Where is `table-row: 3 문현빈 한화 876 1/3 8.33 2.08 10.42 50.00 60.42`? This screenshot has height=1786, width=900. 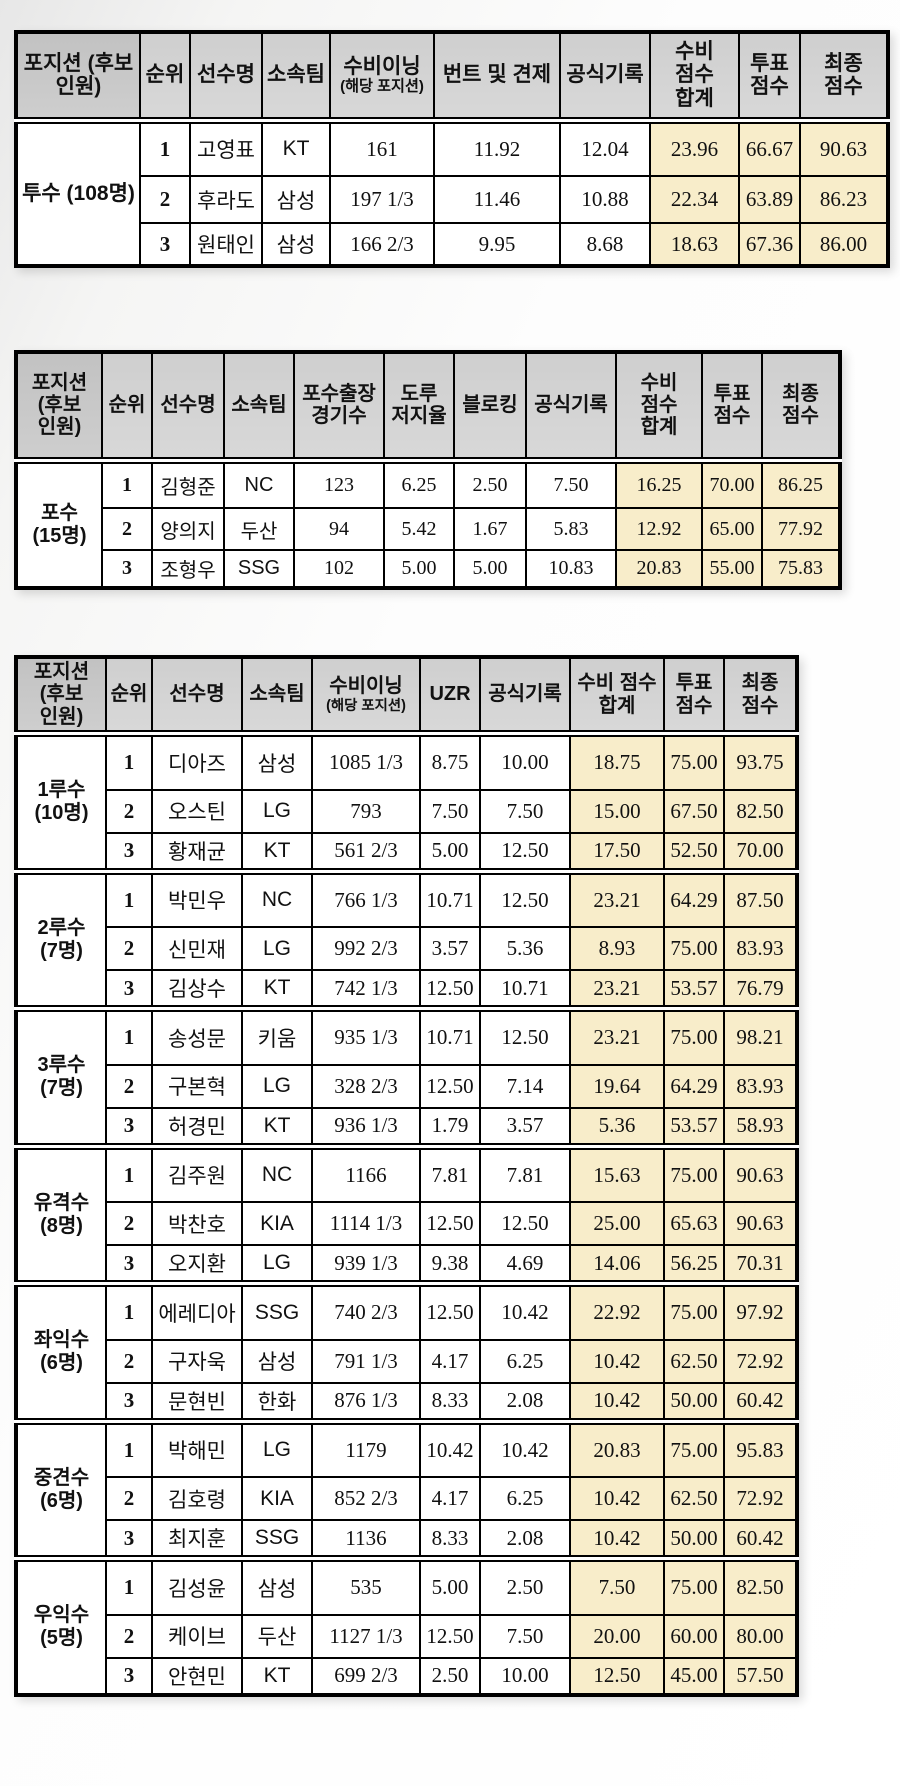 table-row: 3 문현빈 한화 876 1/3 8.33 2.08 10.42 50.00 60.42 is located at coordinates (407, 1402).